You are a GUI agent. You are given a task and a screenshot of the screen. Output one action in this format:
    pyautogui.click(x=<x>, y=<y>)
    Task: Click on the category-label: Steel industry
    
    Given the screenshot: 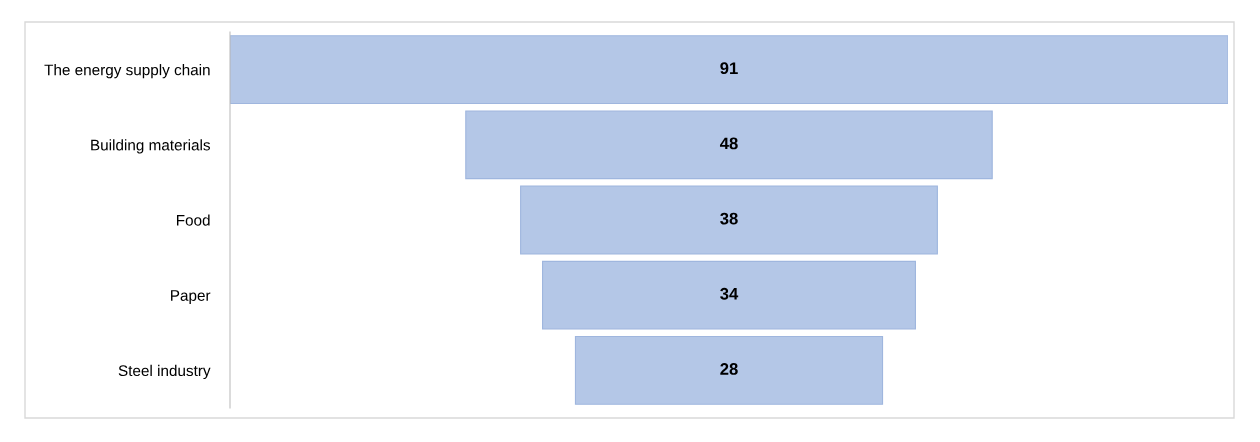 What is the action you would take?
    pyautogui.click(x=164, y=372)
    